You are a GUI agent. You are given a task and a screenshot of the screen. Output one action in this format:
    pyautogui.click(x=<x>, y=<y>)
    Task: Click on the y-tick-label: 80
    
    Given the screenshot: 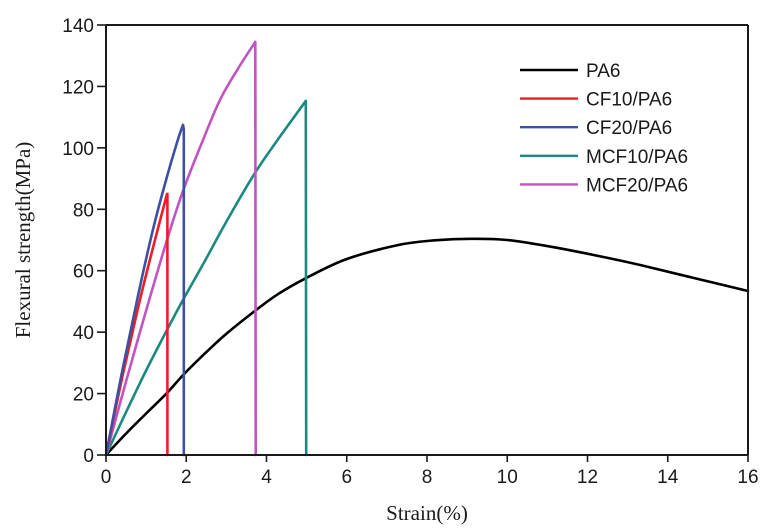 What is the action you would take?
    pyautogui.click(x=83, y=210)
    